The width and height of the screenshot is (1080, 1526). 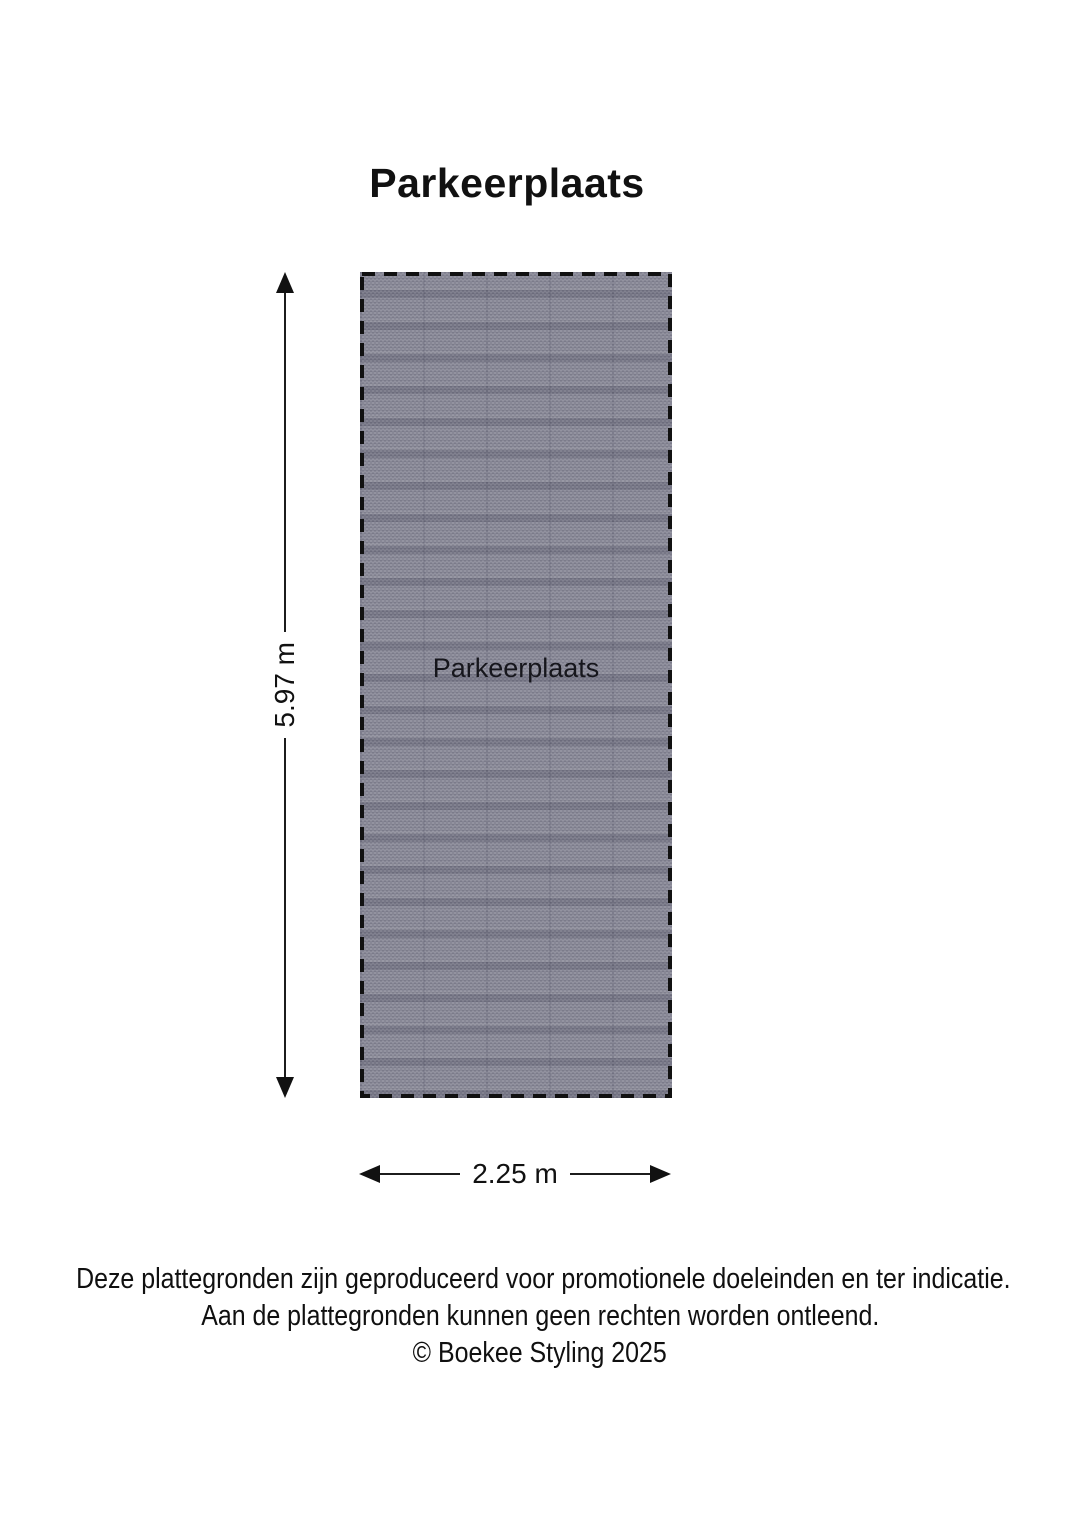 I want to click on page-title: Parkeerplaats, so click(x=507, y=183).